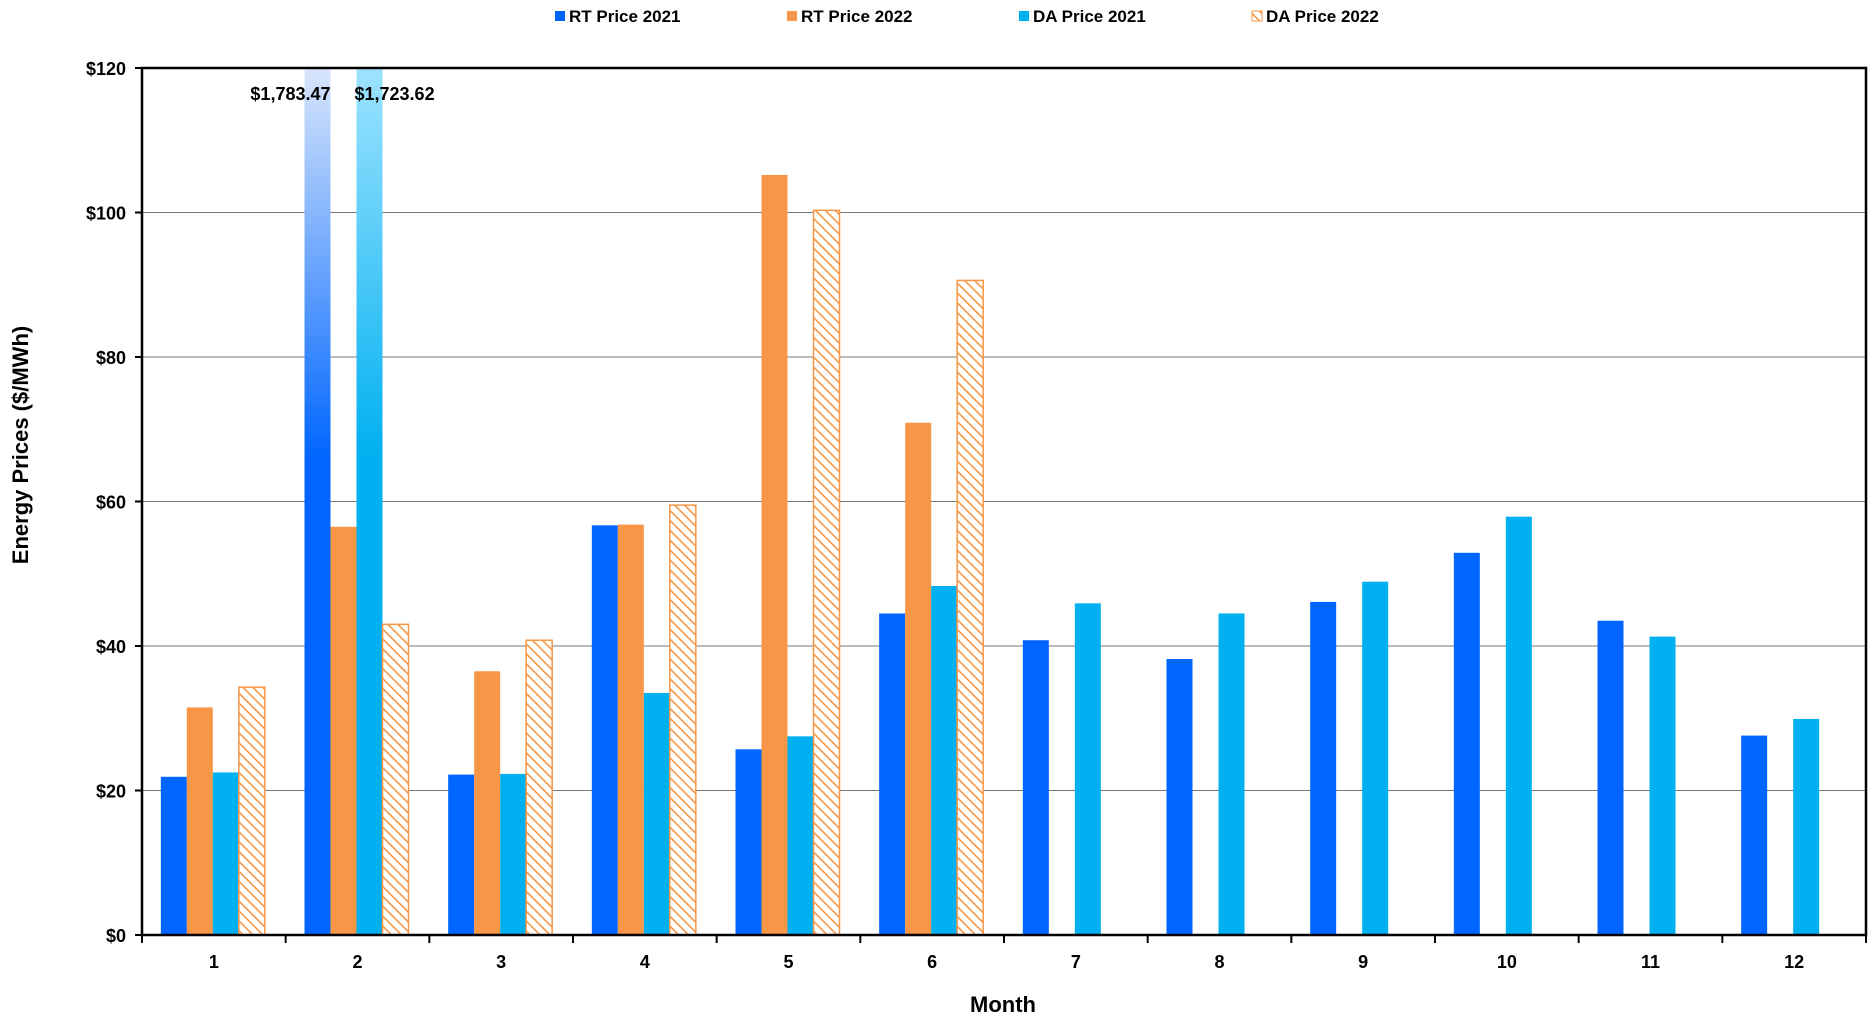 This screenshot has height=1022, width=1870. I want to click on x-tick-labels: 1 2 3 4 5 6 7 8 9 10 11 12, so click(1006, 962).